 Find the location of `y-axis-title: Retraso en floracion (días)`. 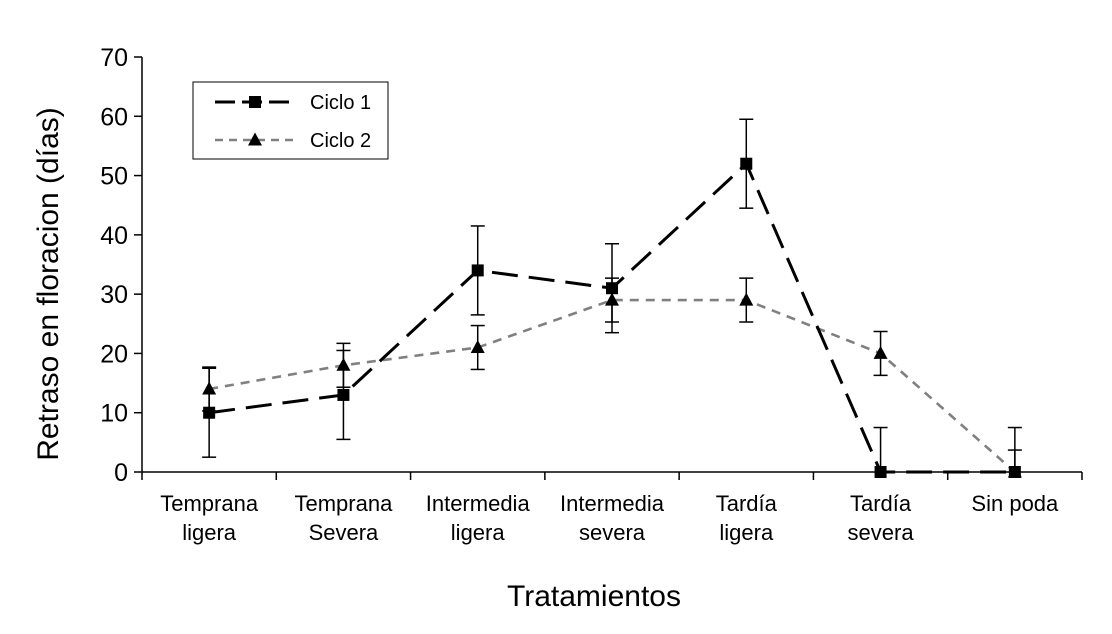

y-axis-title: Retraso en floracion (días) is located at coordinates (48, 284).